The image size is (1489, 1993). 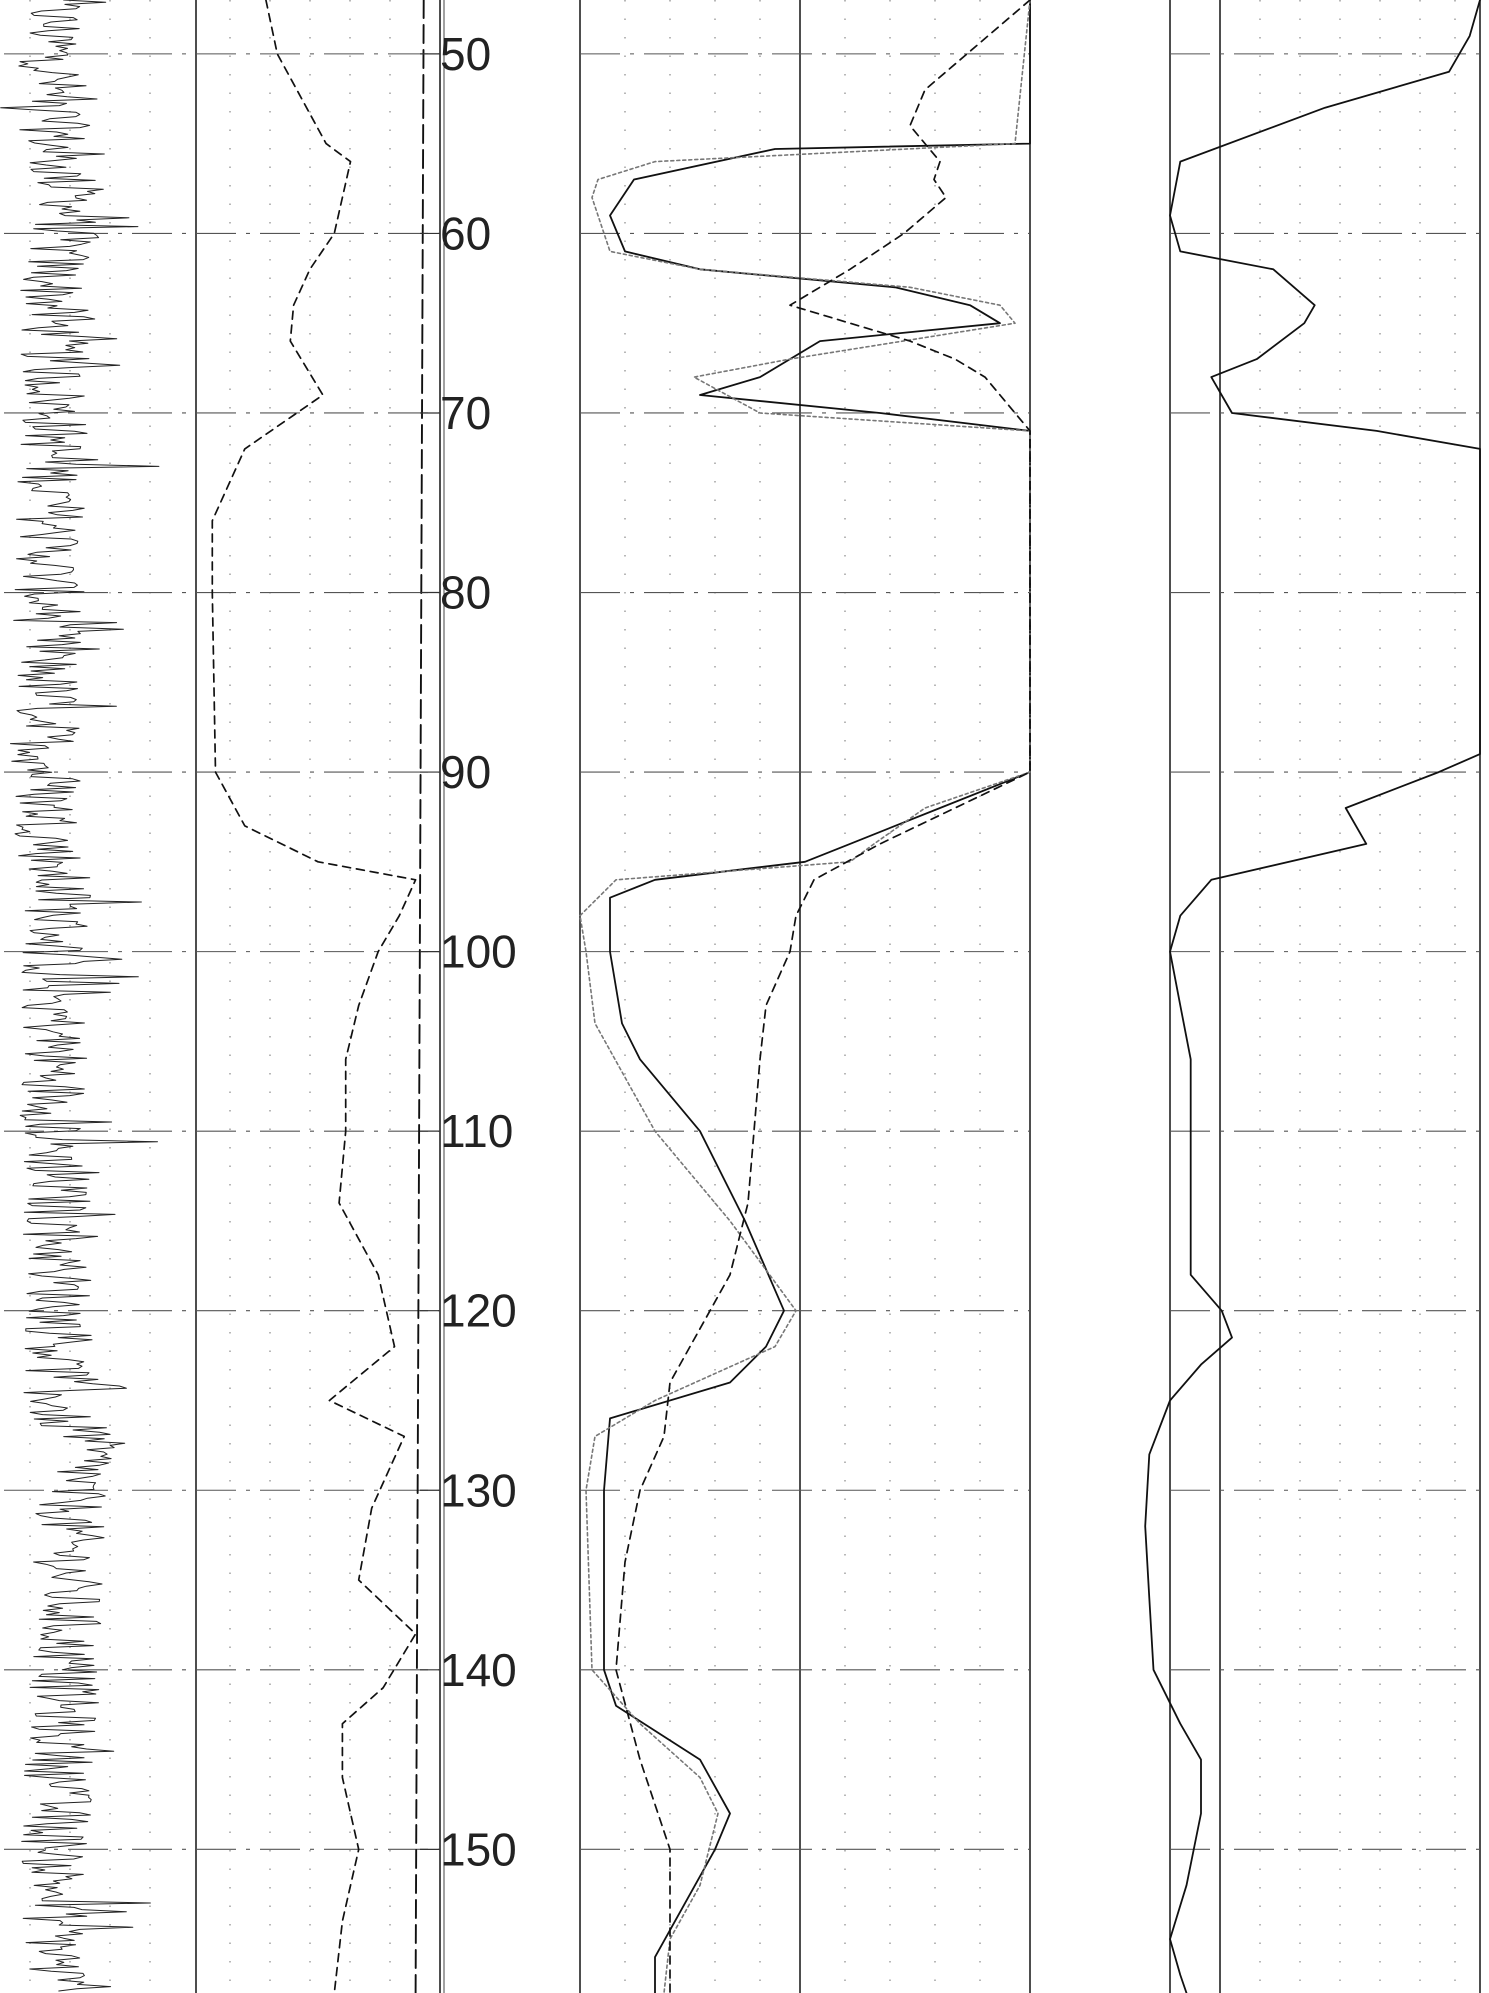 I want to click on depth-tick-label: 130, so click(x=478, y=1490).